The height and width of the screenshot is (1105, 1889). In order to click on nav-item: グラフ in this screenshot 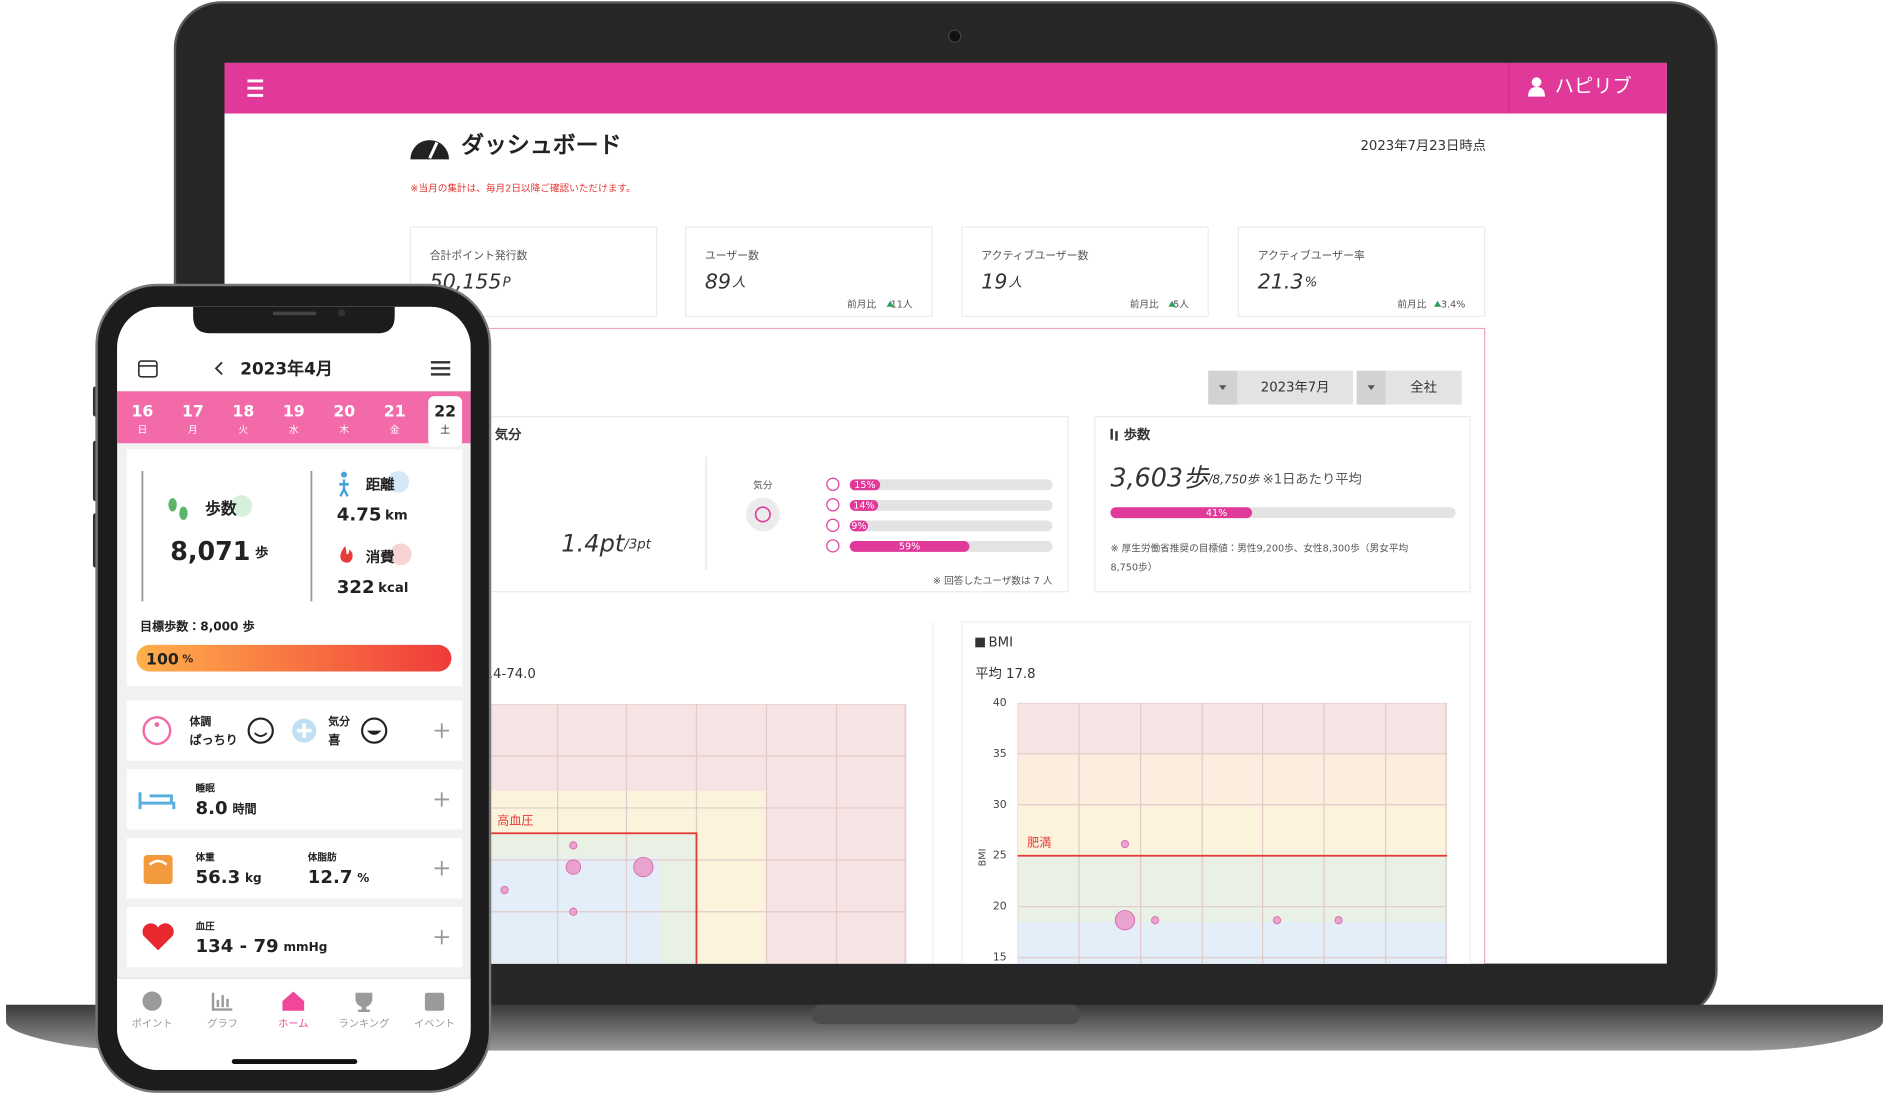, I will do `click(222, 1011)`.